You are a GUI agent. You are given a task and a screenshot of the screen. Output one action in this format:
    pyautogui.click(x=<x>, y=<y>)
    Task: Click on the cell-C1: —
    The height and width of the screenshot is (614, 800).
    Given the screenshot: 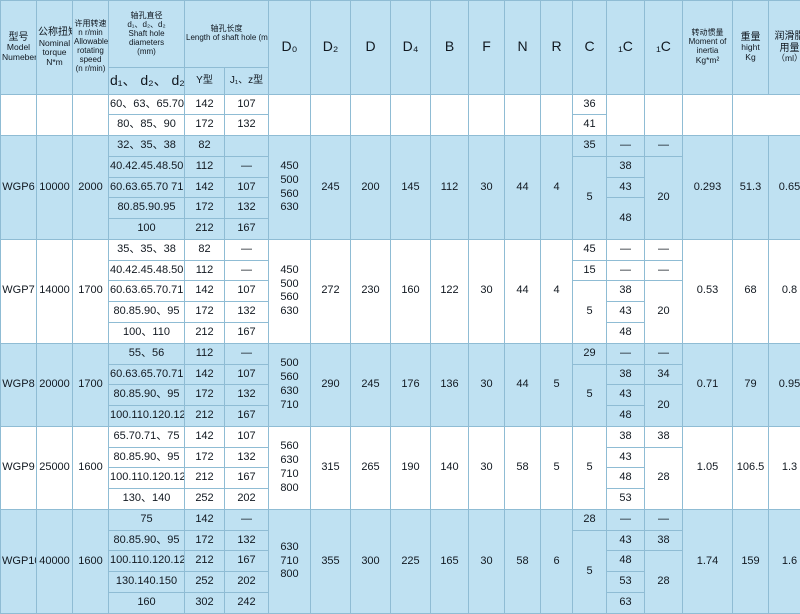 What is the action you would take?
    pyautogui.click(x=625, y=249)
    